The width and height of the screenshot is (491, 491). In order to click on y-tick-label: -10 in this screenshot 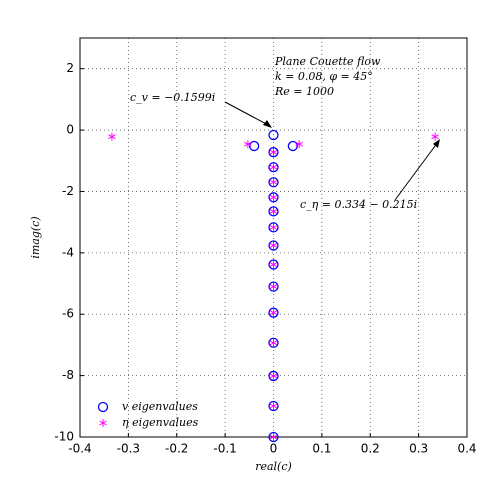, I will do `click(64, 437)`.